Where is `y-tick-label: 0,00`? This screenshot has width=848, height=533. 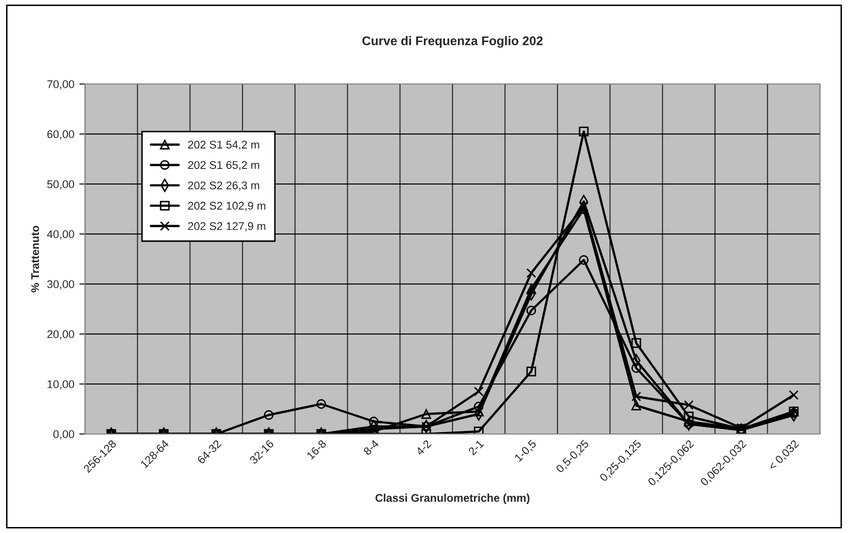
y-tick-label: 0,00 is located at coordinates (63, 435).